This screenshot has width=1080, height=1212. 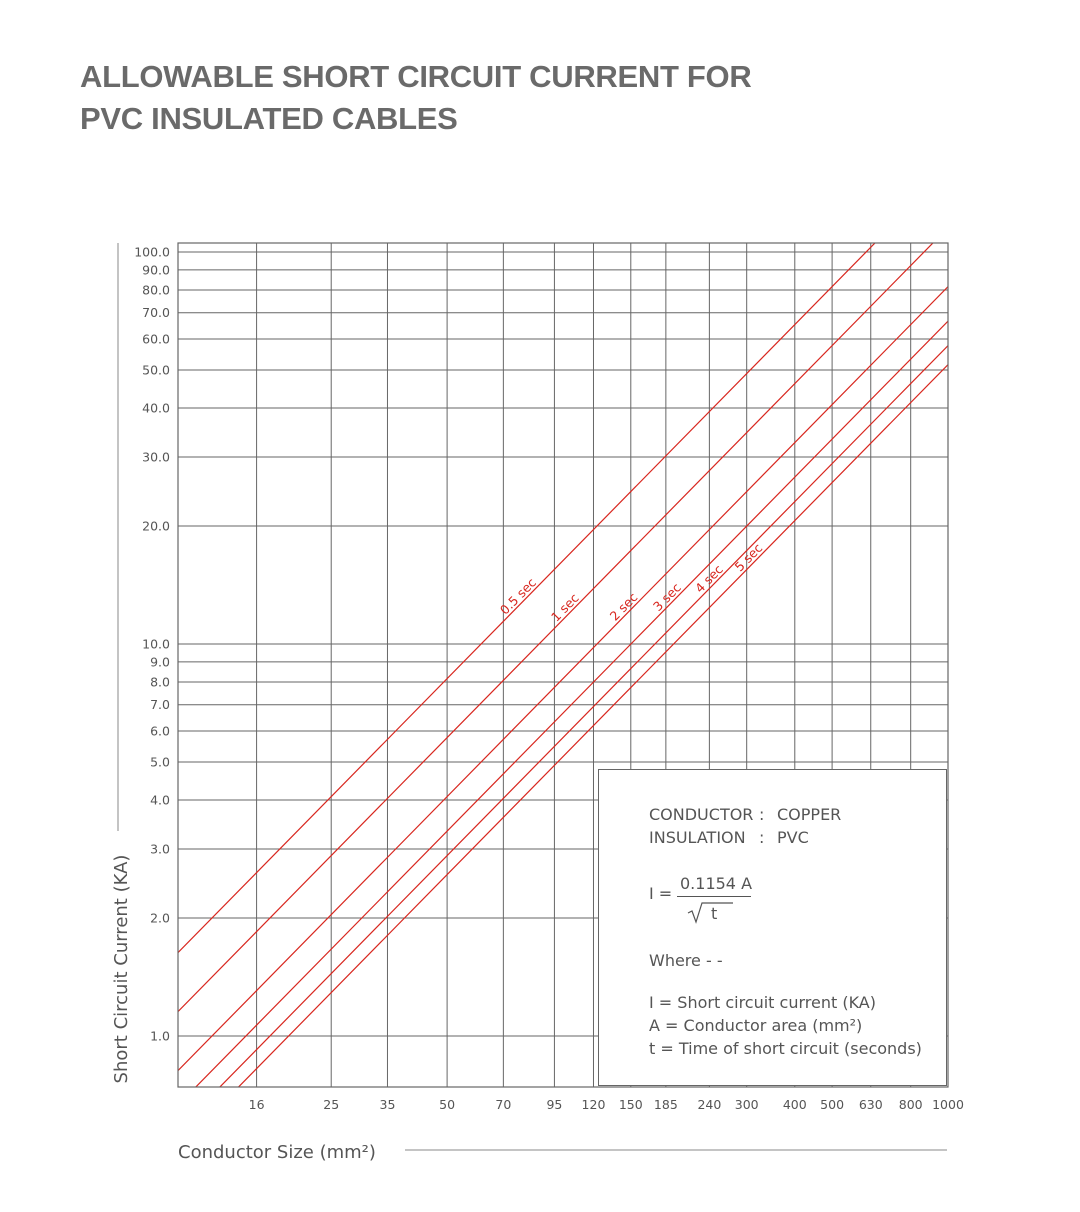 What do you see at coordinates (156, 456) in the screenshot?
I see `y-tick-label: 30.0` at bounding box center [156, 456].